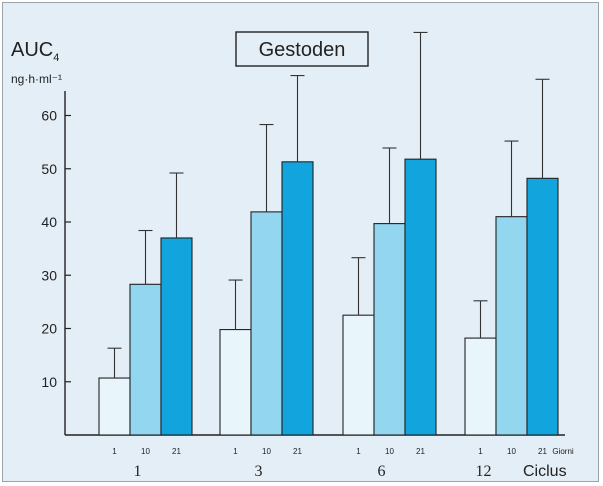  Describe the element at coordinates (49, 116) in the screenshot. I see `y-tick-label: 60` at that location.